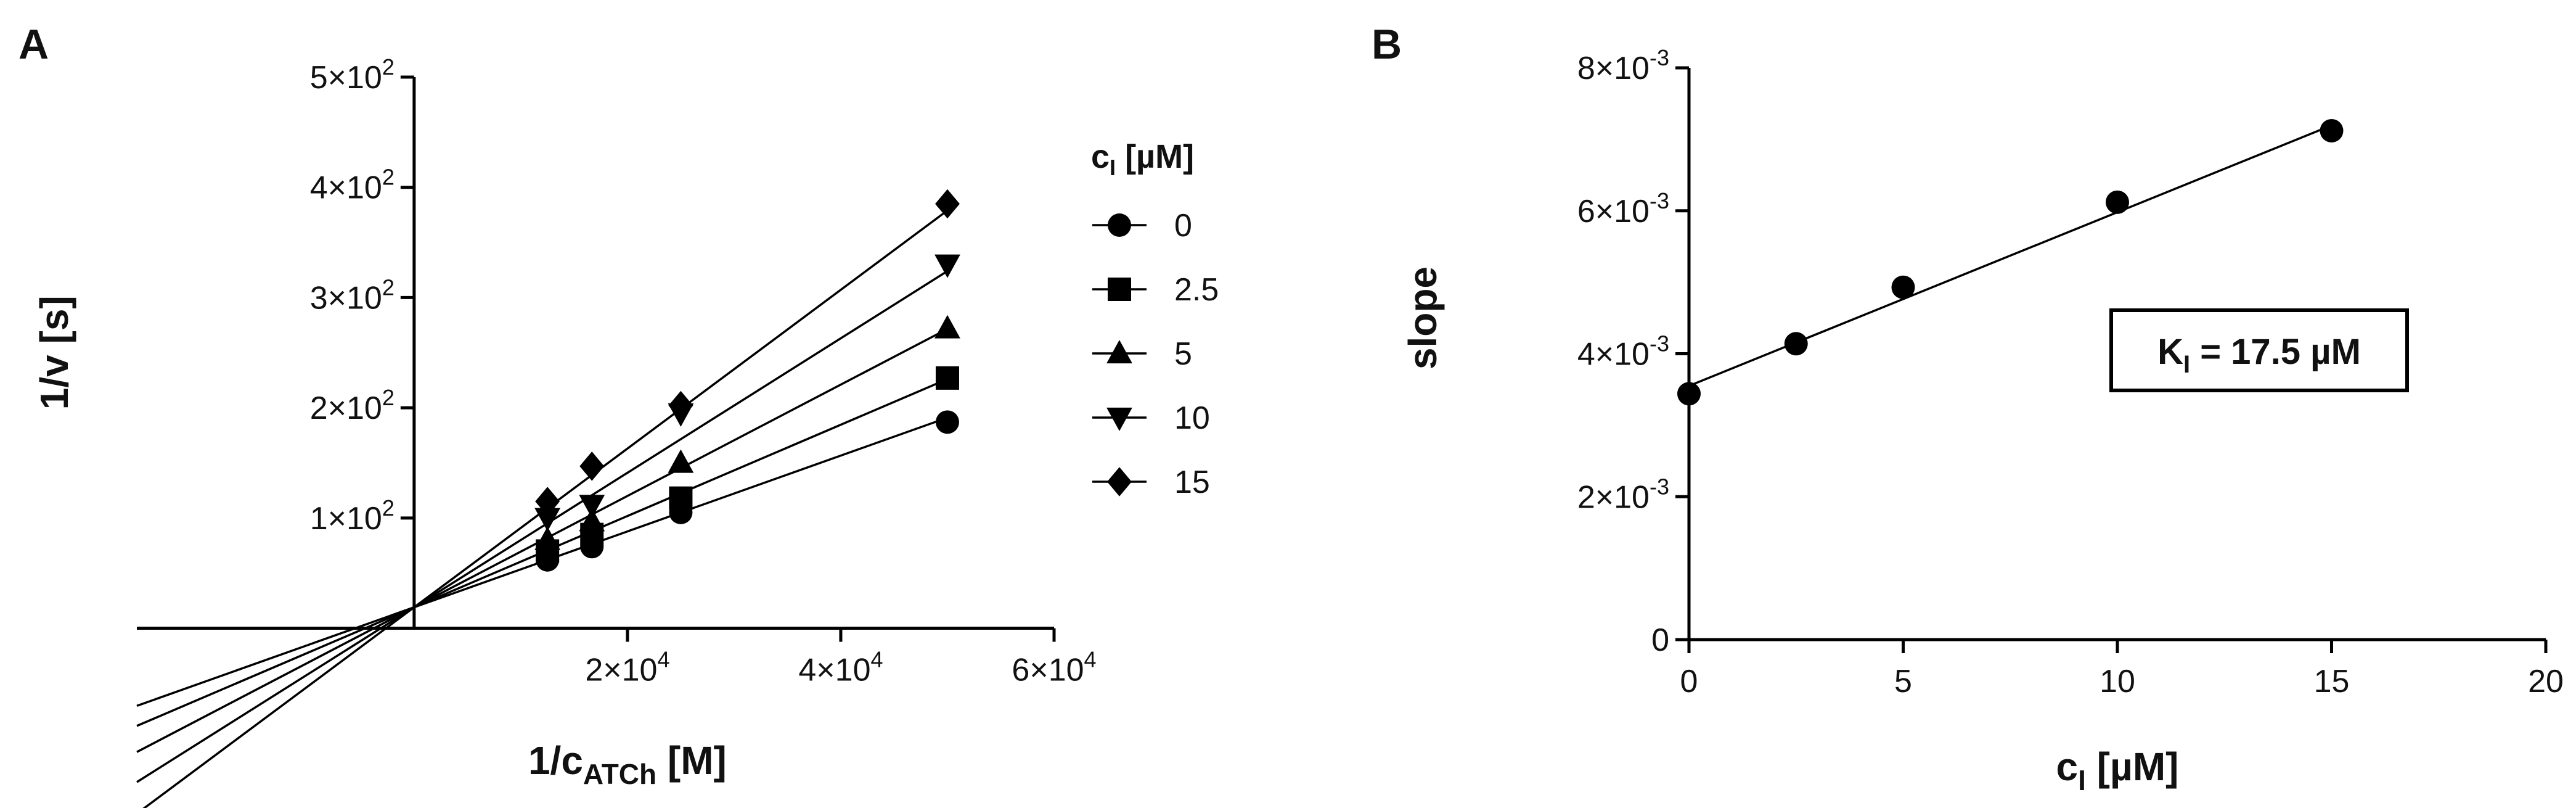 This screenshot has width=2576, height=808. I want to click on panel-letter-a: A, so click(33, 44).